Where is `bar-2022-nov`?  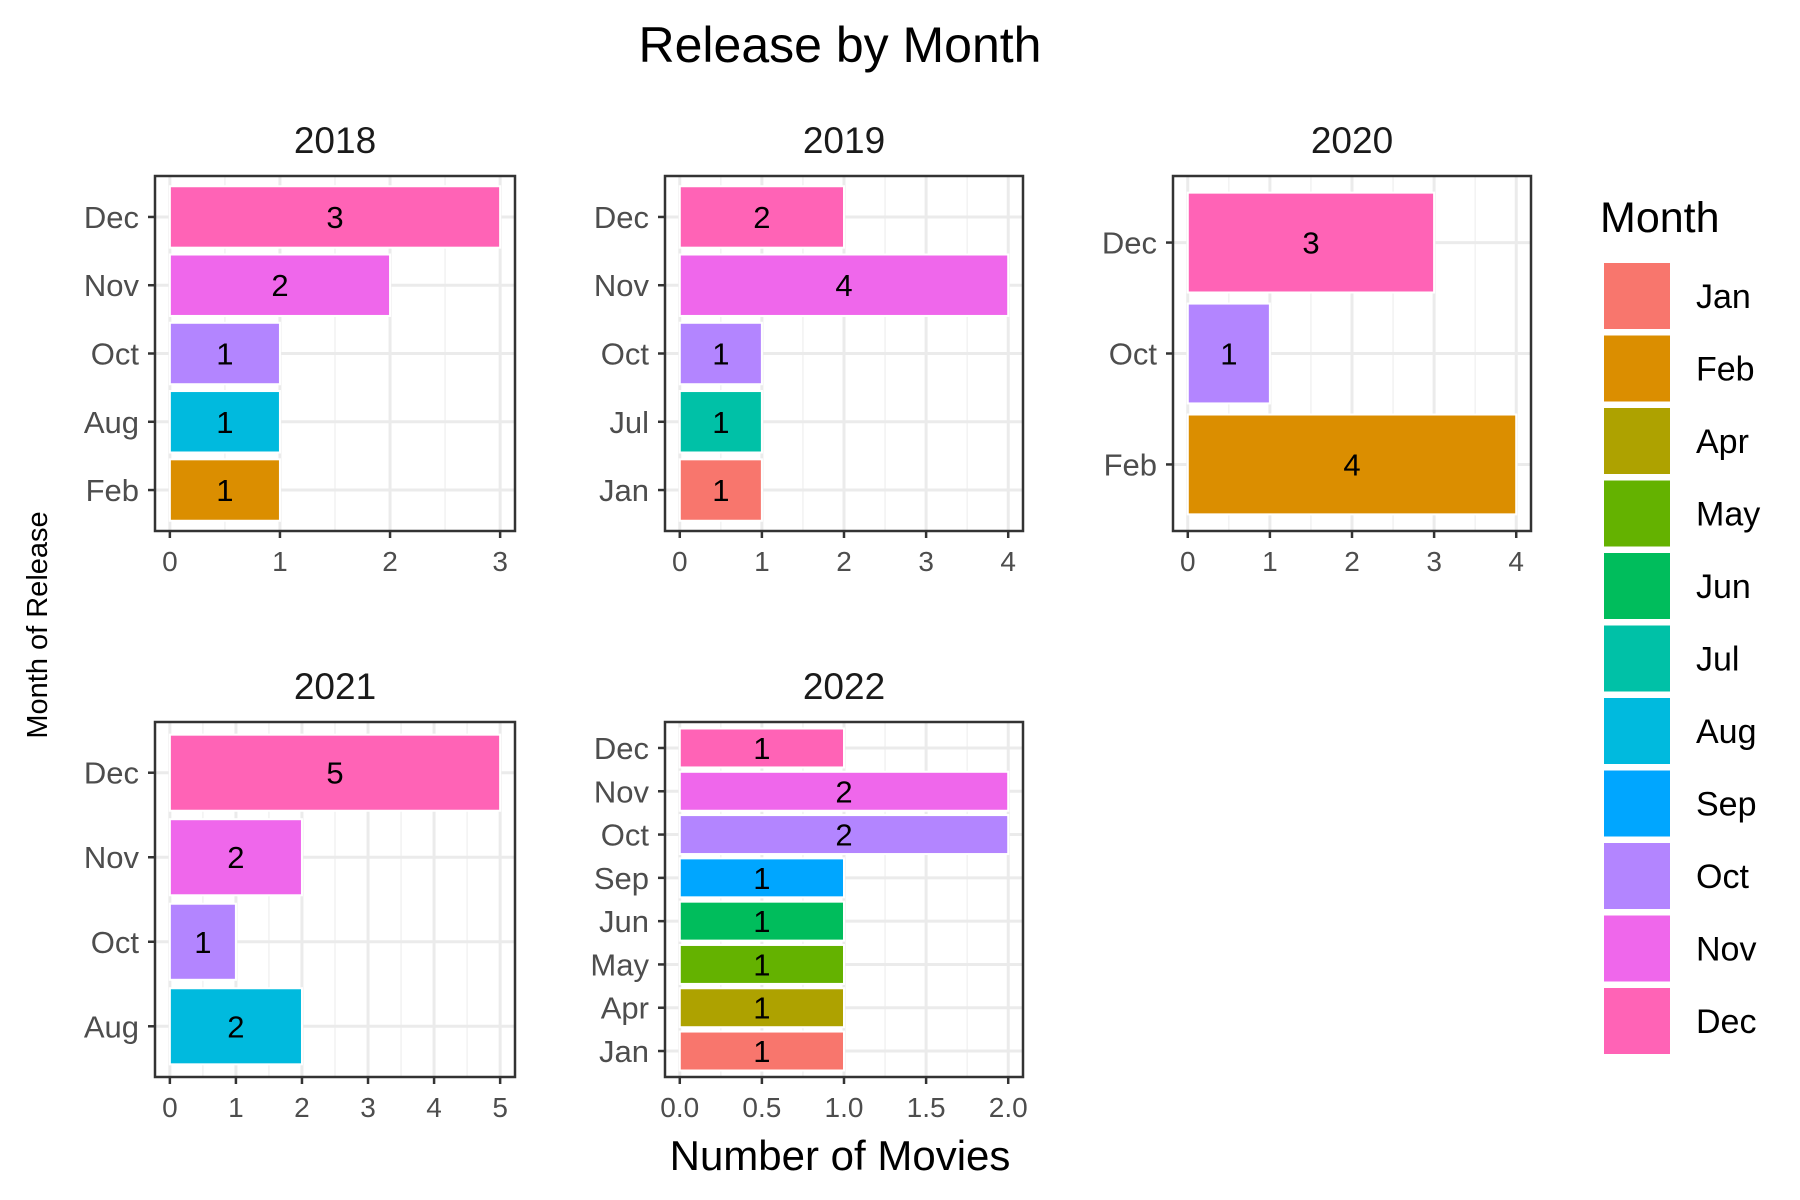
bar-2022-nov is located at coordinates (844, 791).